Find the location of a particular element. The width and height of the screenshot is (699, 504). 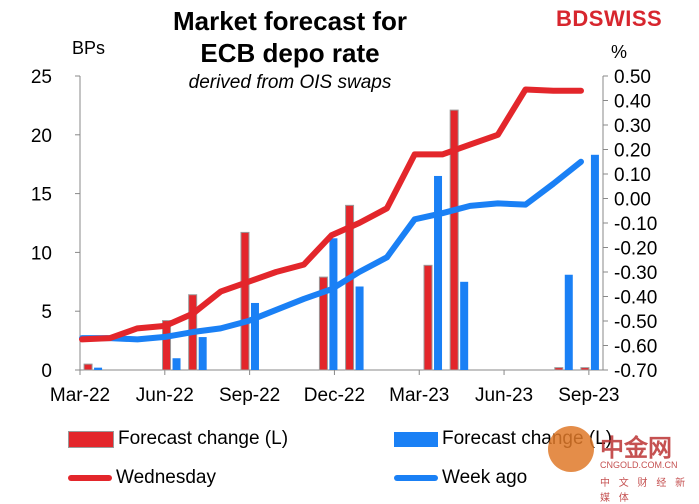

chart-title-line1: Market forecast for is located at coordinates (290, 21).